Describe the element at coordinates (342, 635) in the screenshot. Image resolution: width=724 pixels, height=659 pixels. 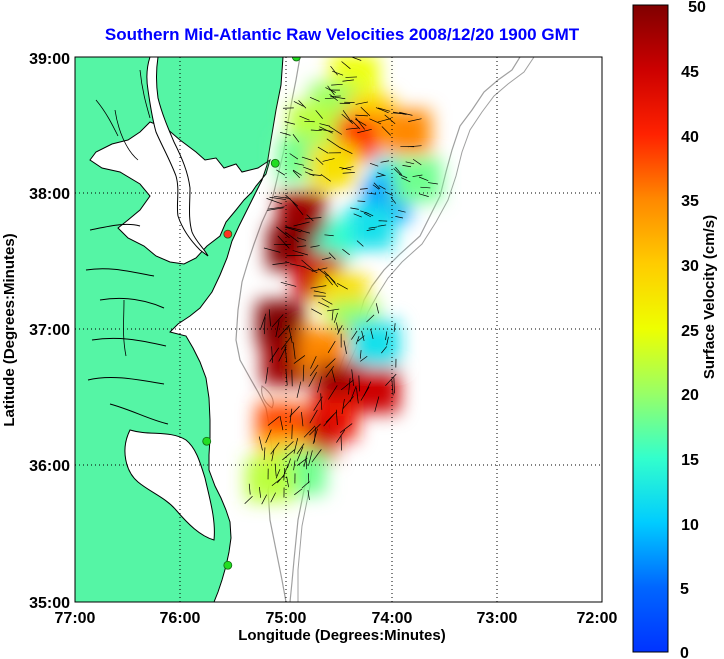
I see `x-axis-label: Longitude (Degrees:Minutes)` at that location.